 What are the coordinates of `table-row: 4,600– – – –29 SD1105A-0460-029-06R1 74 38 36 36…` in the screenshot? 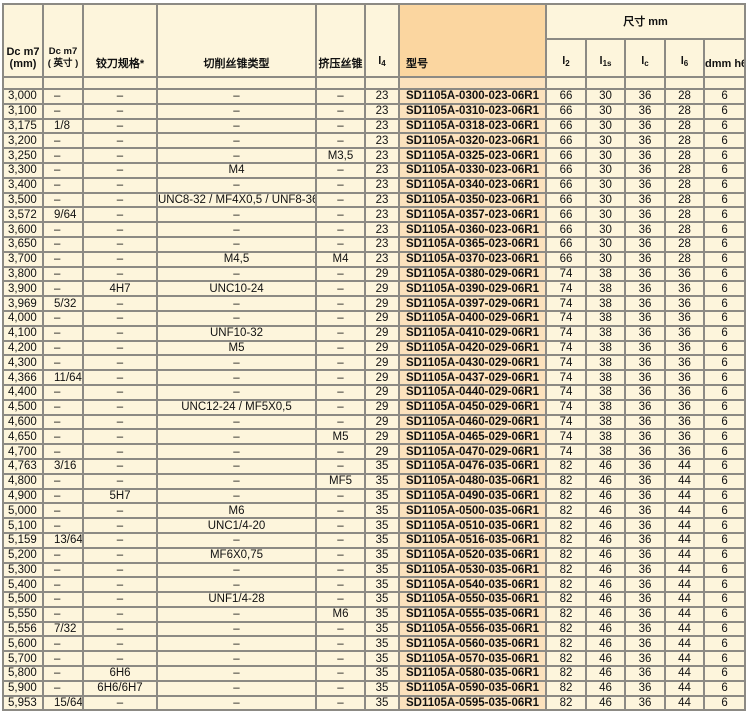 It's located at (374, 422).